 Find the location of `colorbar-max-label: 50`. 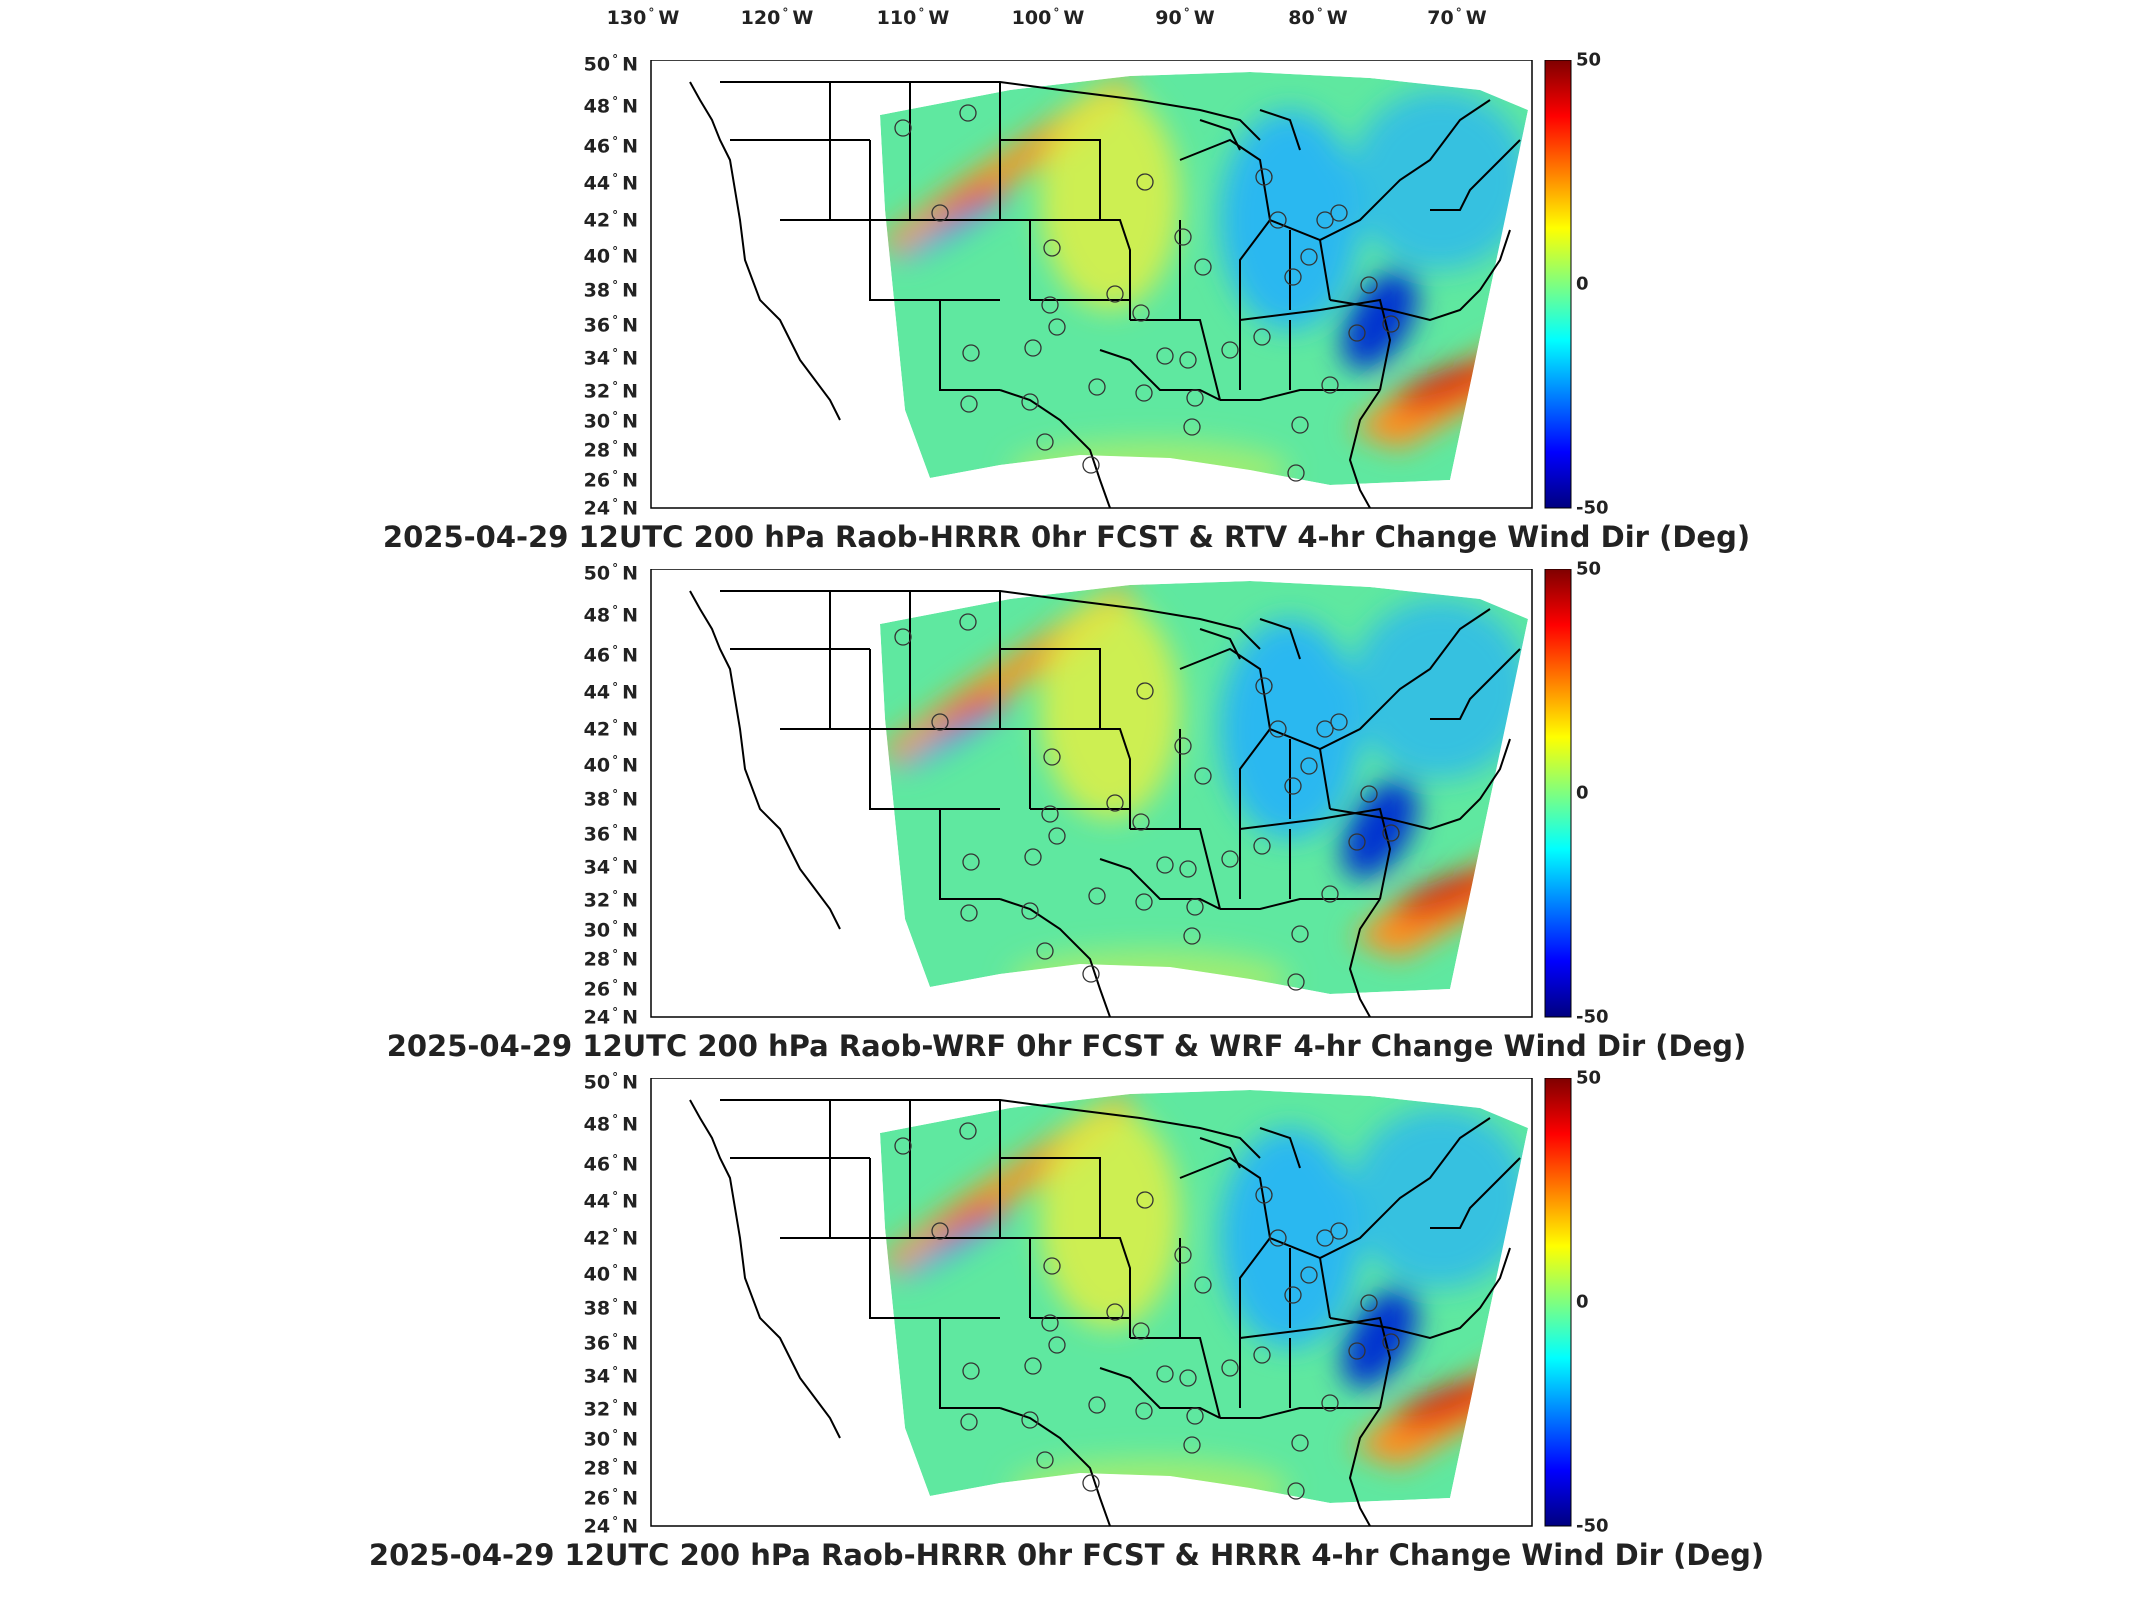

colorbar-max-label: 50 is located at coordinates (1589, 569).